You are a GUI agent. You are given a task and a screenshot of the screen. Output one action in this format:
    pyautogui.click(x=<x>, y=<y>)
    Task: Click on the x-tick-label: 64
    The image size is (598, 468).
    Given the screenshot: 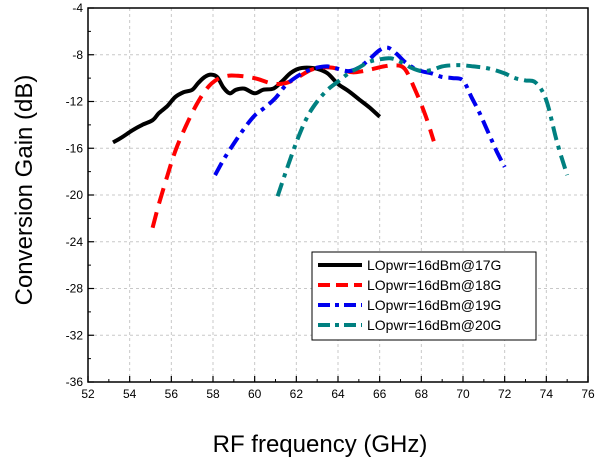 What is the action you would take?
    pyautogui.click(x=338, y=394)
    